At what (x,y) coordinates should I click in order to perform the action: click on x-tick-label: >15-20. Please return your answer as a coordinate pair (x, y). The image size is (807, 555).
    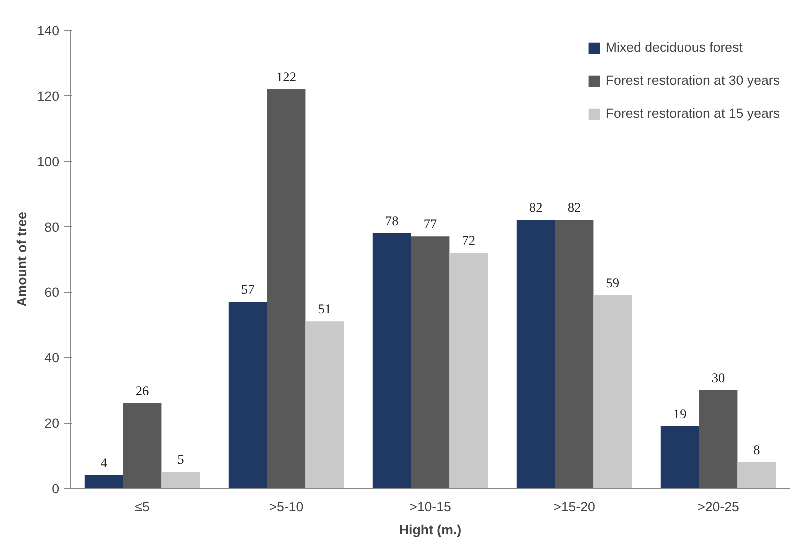
    Looking at the image, I should click on (575, 507).